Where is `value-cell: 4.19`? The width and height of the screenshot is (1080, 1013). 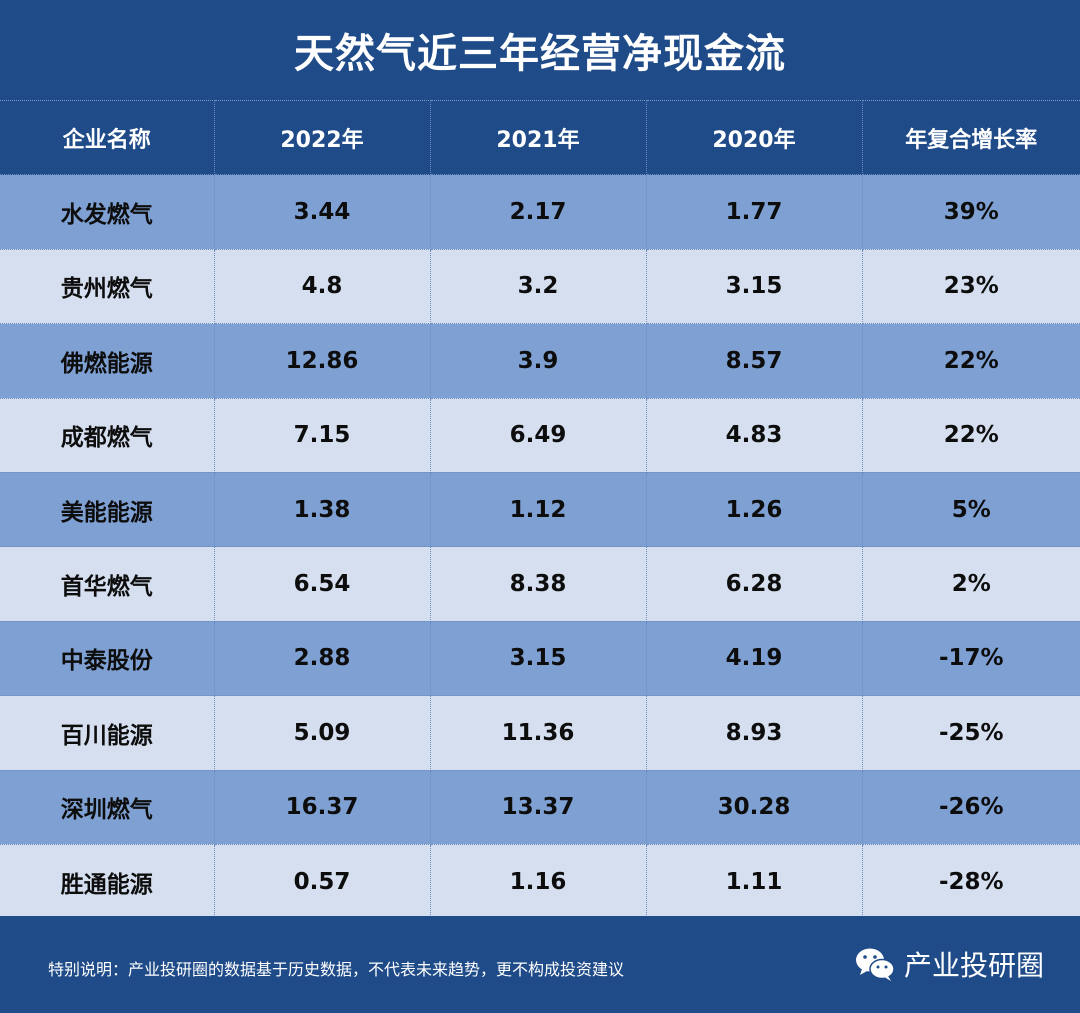
value-cell: 4.19 is located at coordinates (754, 658).